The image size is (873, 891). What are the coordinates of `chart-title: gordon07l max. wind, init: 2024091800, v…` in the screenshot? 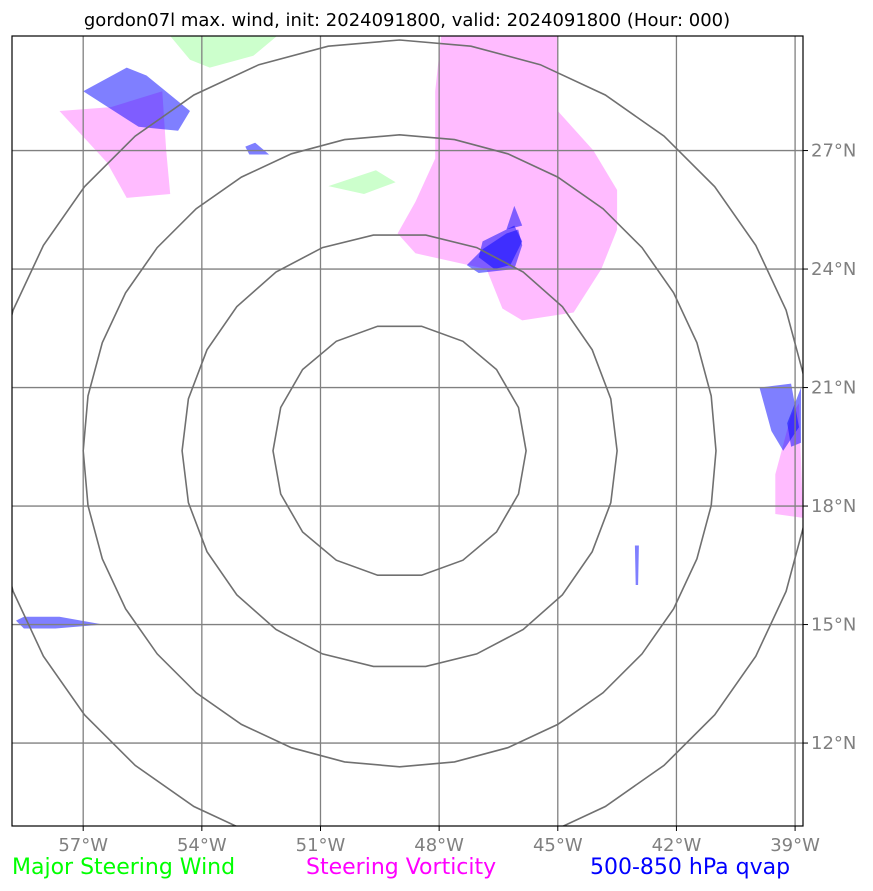 It's located at (407, 20).